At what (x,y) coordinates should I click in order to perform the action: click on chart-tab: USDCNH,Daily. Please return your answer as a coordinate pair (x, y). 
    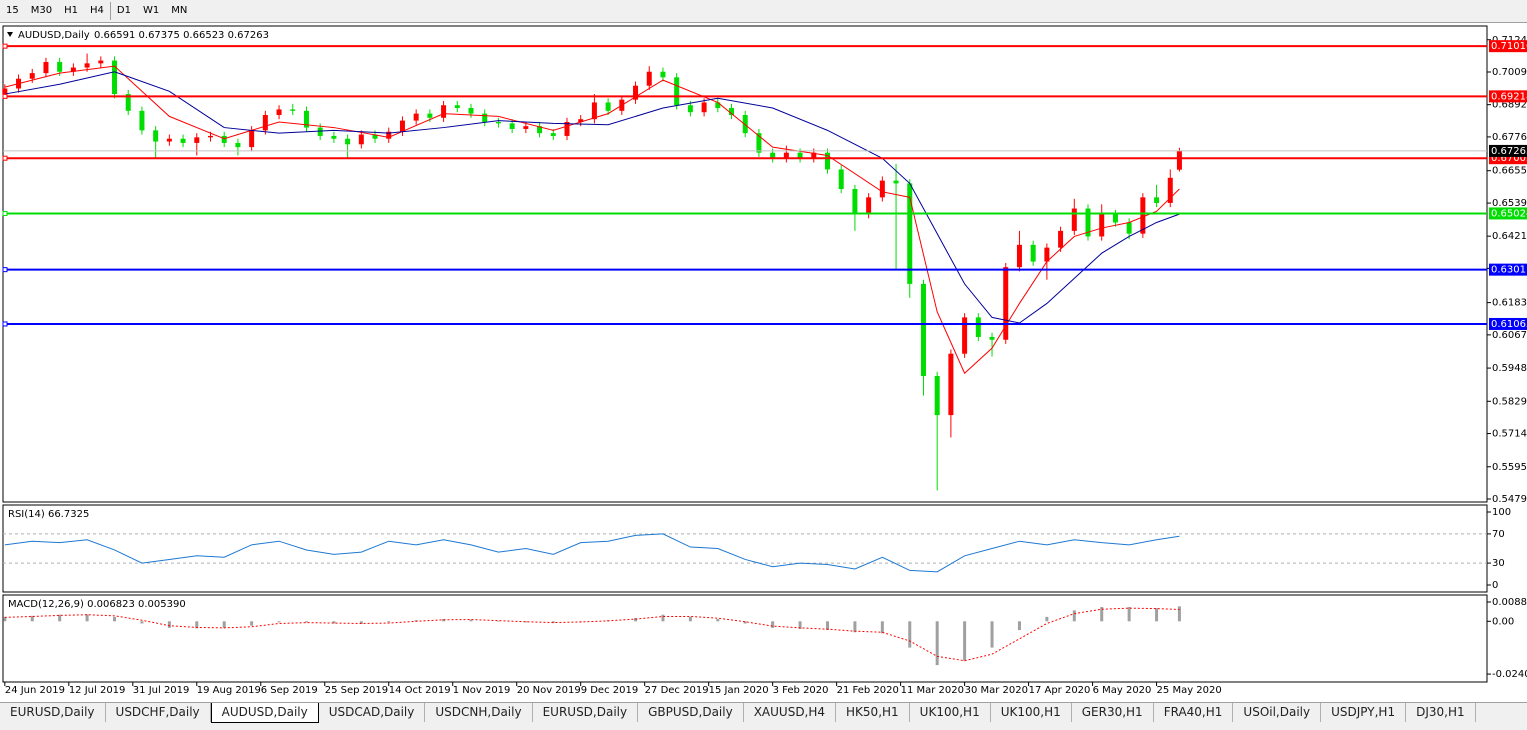
    Looking at the image, I should click on (479, 712).